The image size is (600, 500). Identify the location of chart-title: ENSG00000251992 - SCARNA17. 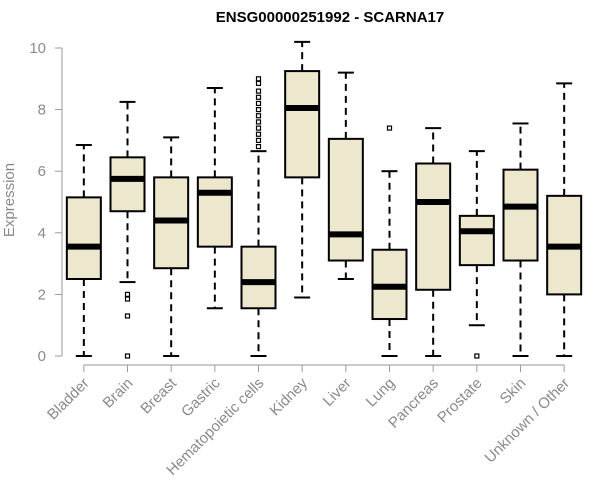
(330, 17).